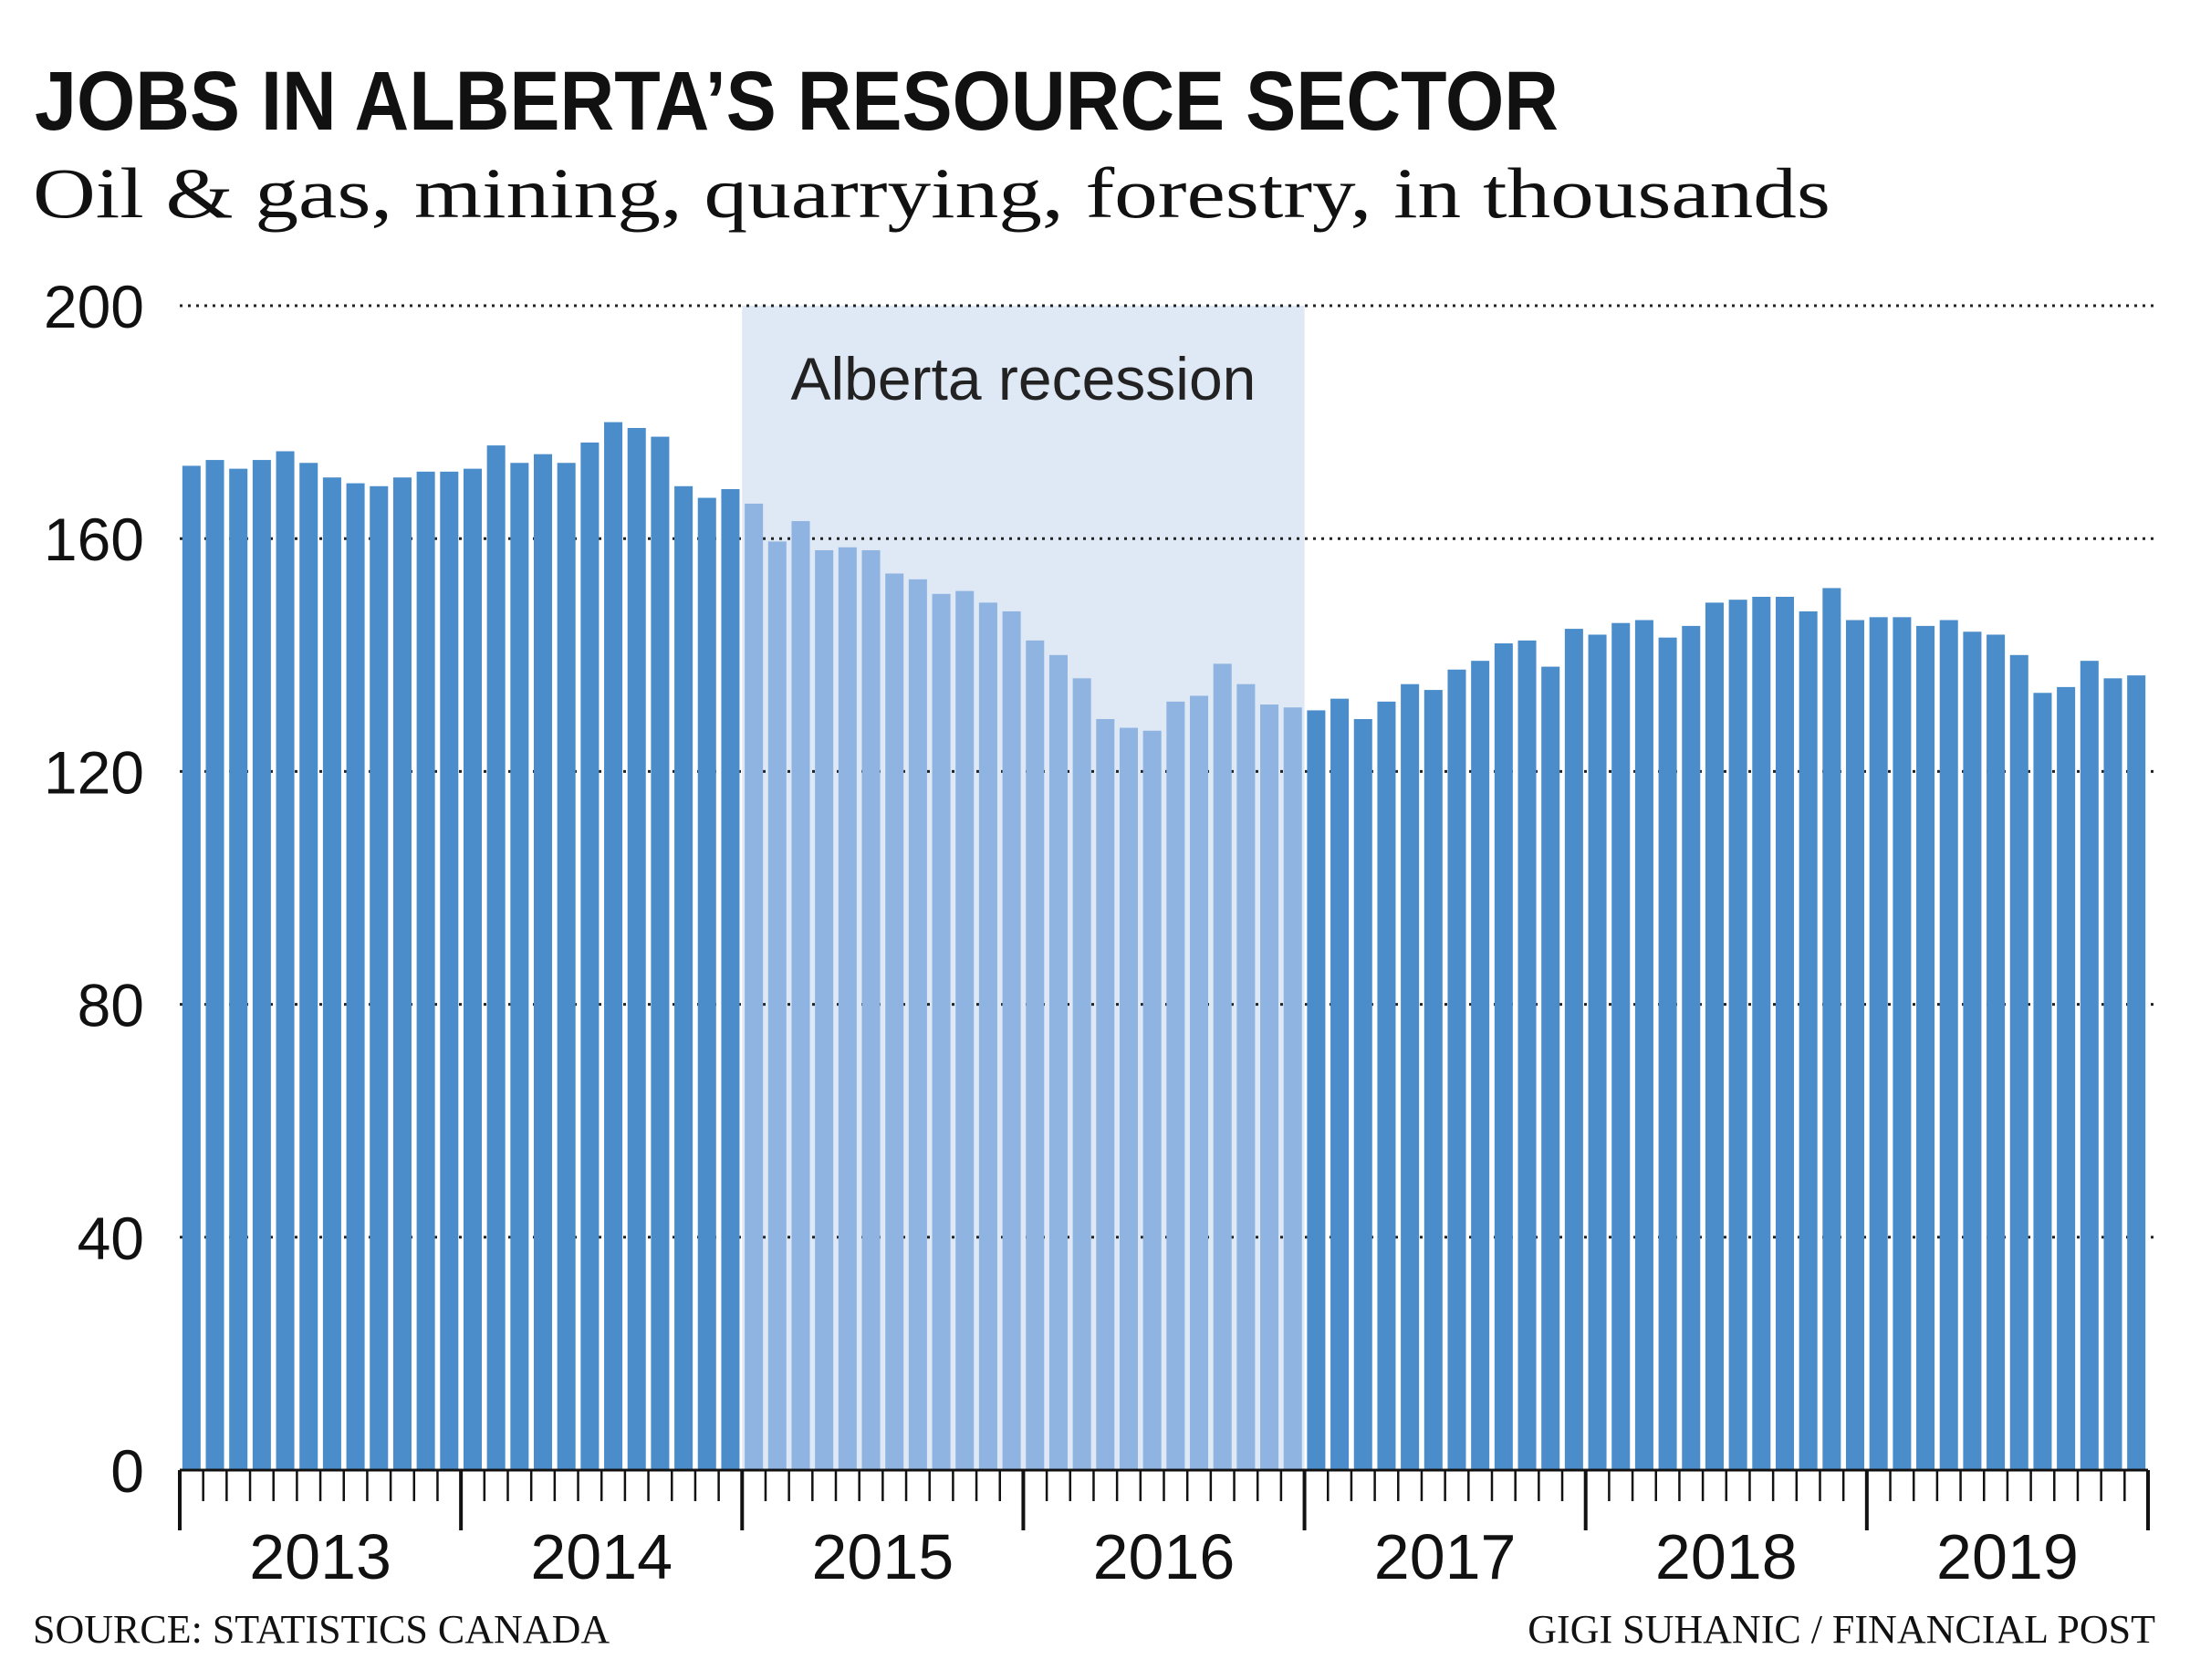 Image resolution: width=2190 pixels, height=1680 pixels. Describe the element at coordinates (111, 1239) in the screenshot. I see `y-tick-label: 40` at that location.